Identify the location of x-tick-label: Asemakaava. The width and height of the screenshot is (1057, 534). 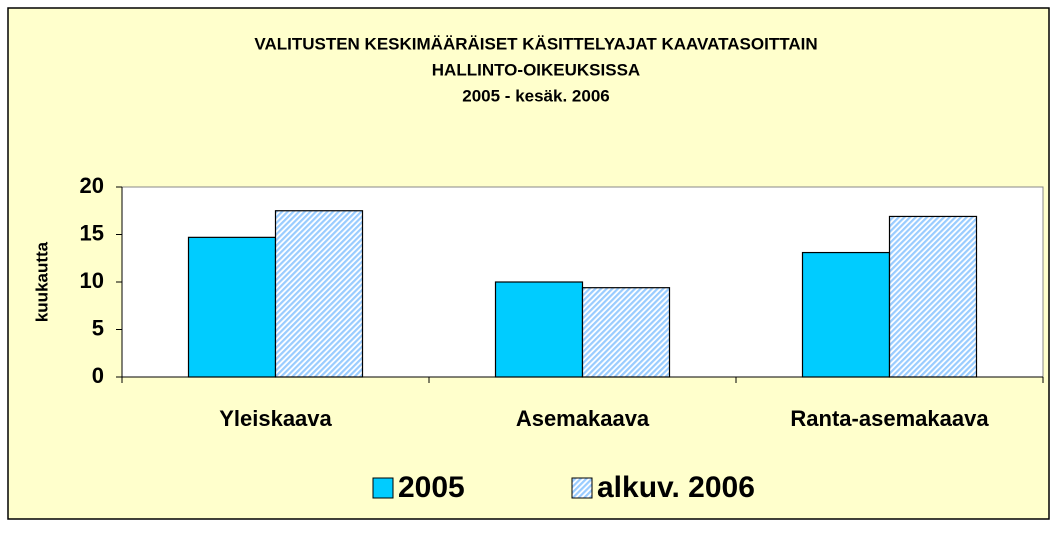
(583, 418).